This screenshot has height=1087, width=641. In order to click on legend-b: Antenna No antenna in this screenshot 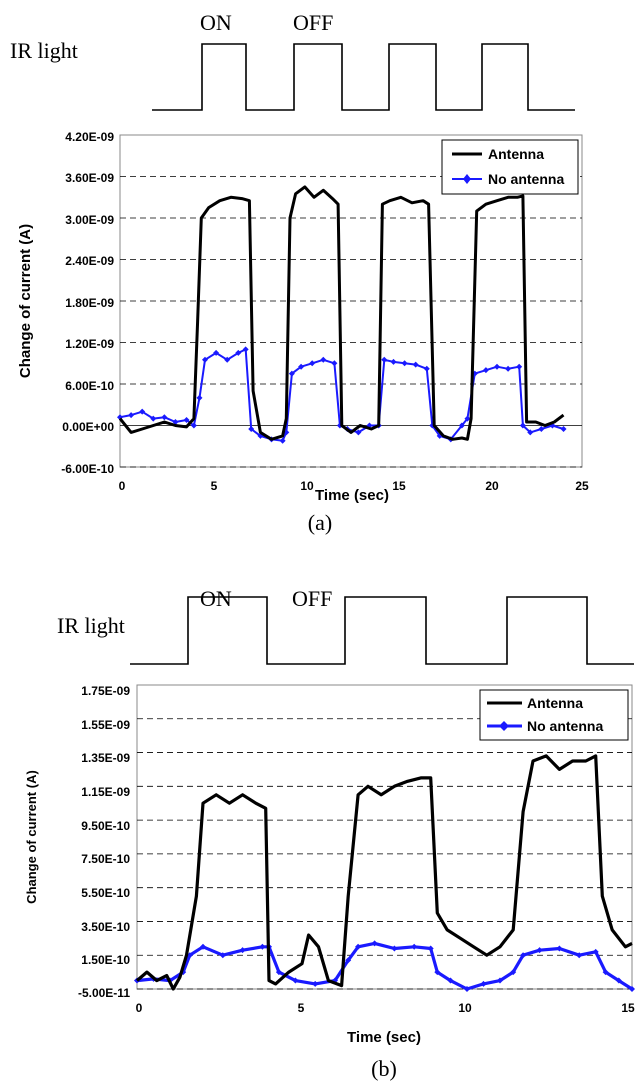, I will do `click(554, 715)`.